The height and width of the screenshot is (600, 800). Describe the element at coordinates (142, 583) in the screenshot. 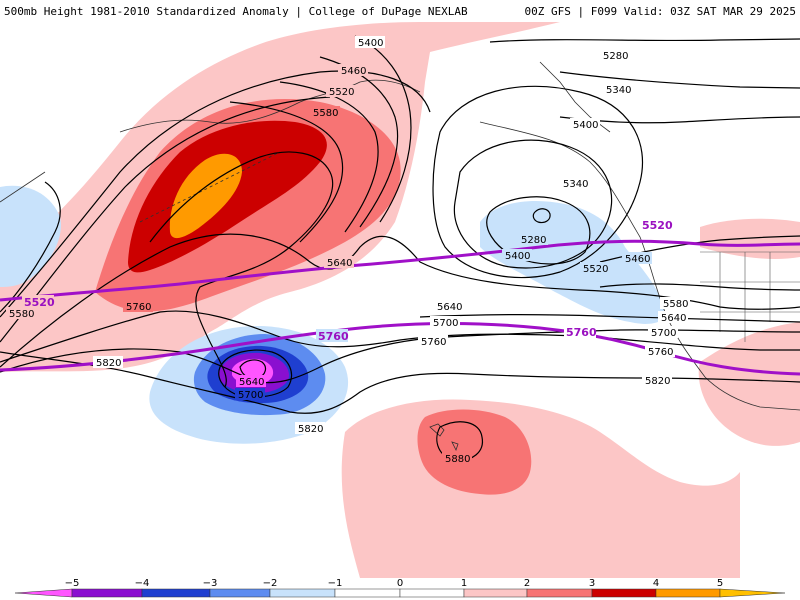

I see `colorbar-tick: −4` at that location.